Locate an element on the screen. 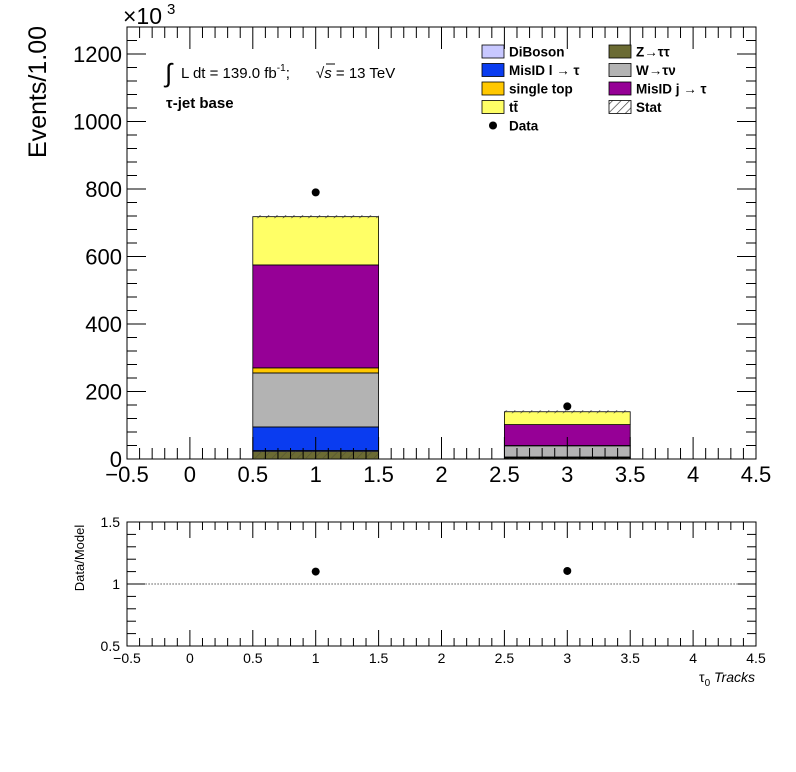 The height and width of the screenshot is (772, 796). legend-item: tt̄ is located at coordinates (500, 107).